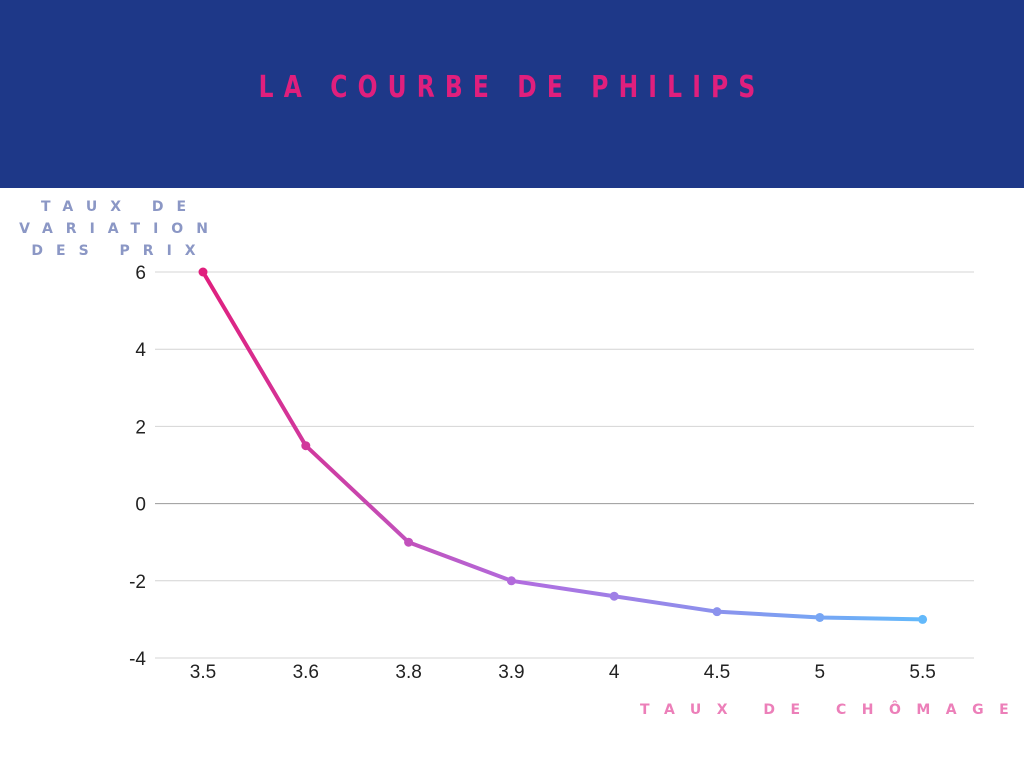 Image resolution: width=1024 pixels, height=768 pixels. I want to click on y-tick-label: 2, so click(140, 427).